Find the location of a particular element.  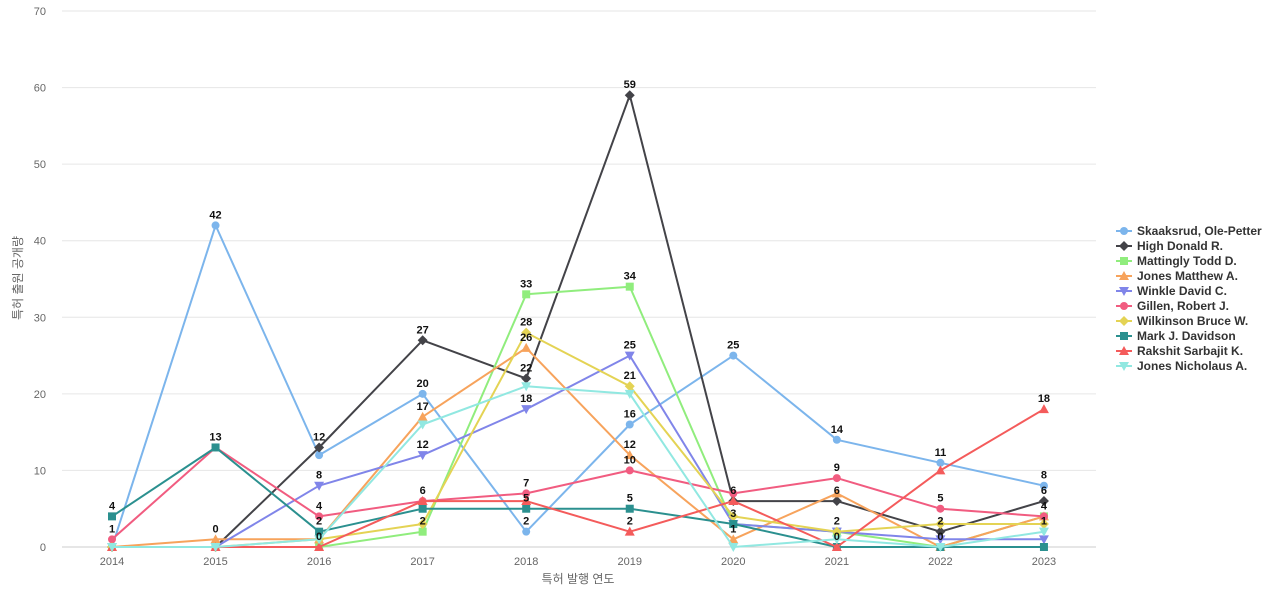

legend-item: Jones Matthew A. is located at coordinates (1177, 276).